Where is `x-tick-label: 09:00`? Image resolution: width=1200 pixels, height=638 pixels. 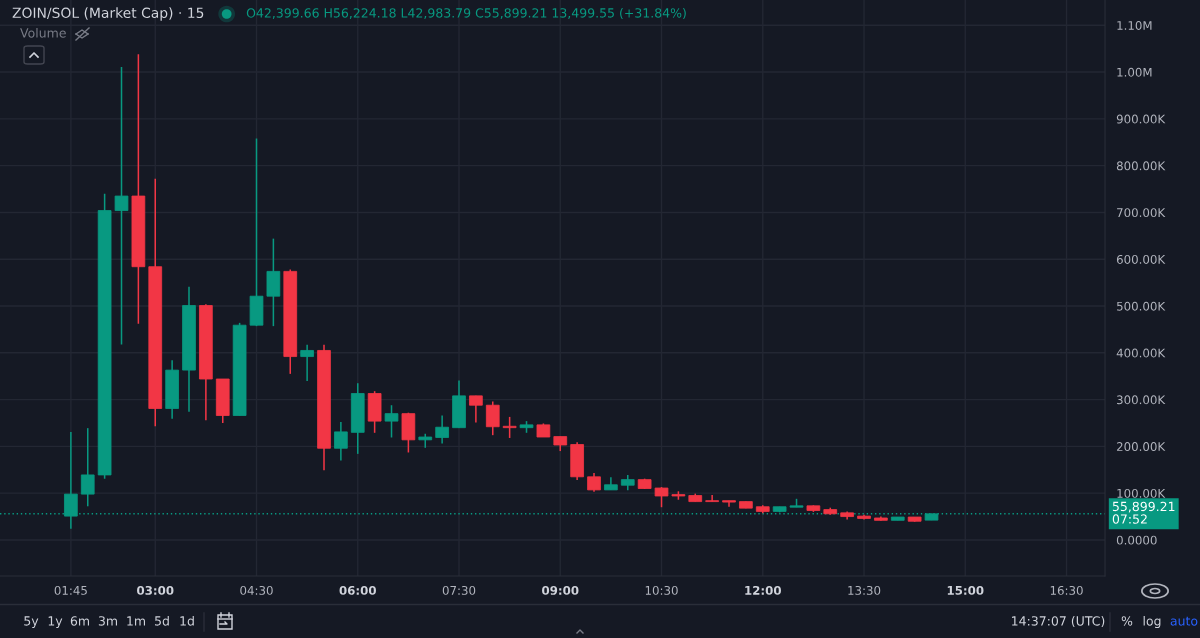 x-tick-label: 09:00 is located at coordinates (560, 590).